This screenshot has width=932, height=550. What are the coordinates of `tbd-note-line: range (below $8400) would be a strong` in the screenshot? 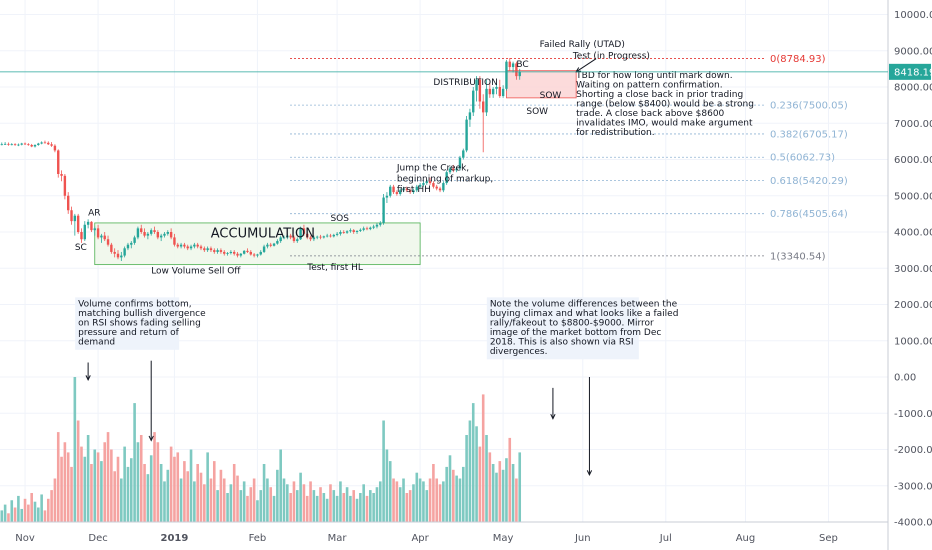 It's located at (665, 104).